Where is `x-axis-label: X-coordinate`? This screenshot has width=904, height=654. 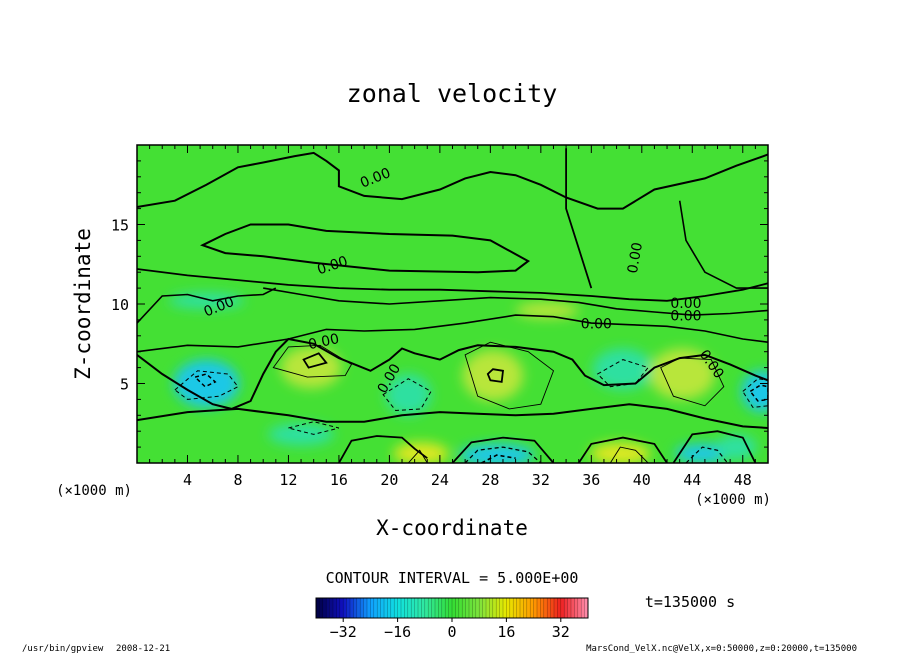
x-axis-label: X-coordinate is located at coordinates (452, 528).